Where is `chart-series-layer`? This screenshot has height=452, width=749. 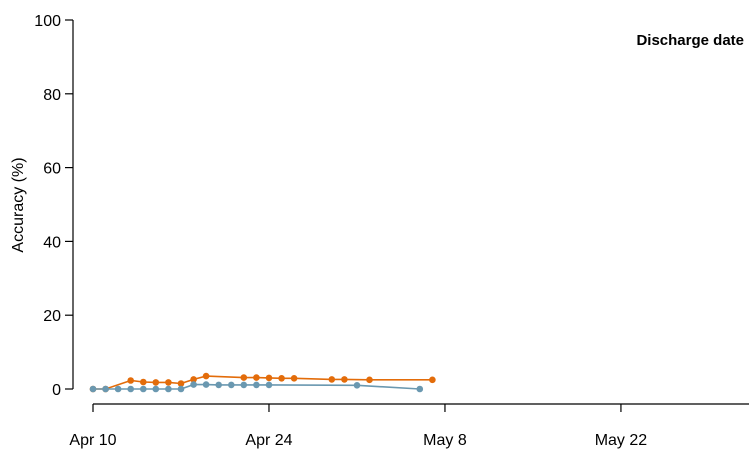 chart-series-layer is located at coordinates (262, 382).